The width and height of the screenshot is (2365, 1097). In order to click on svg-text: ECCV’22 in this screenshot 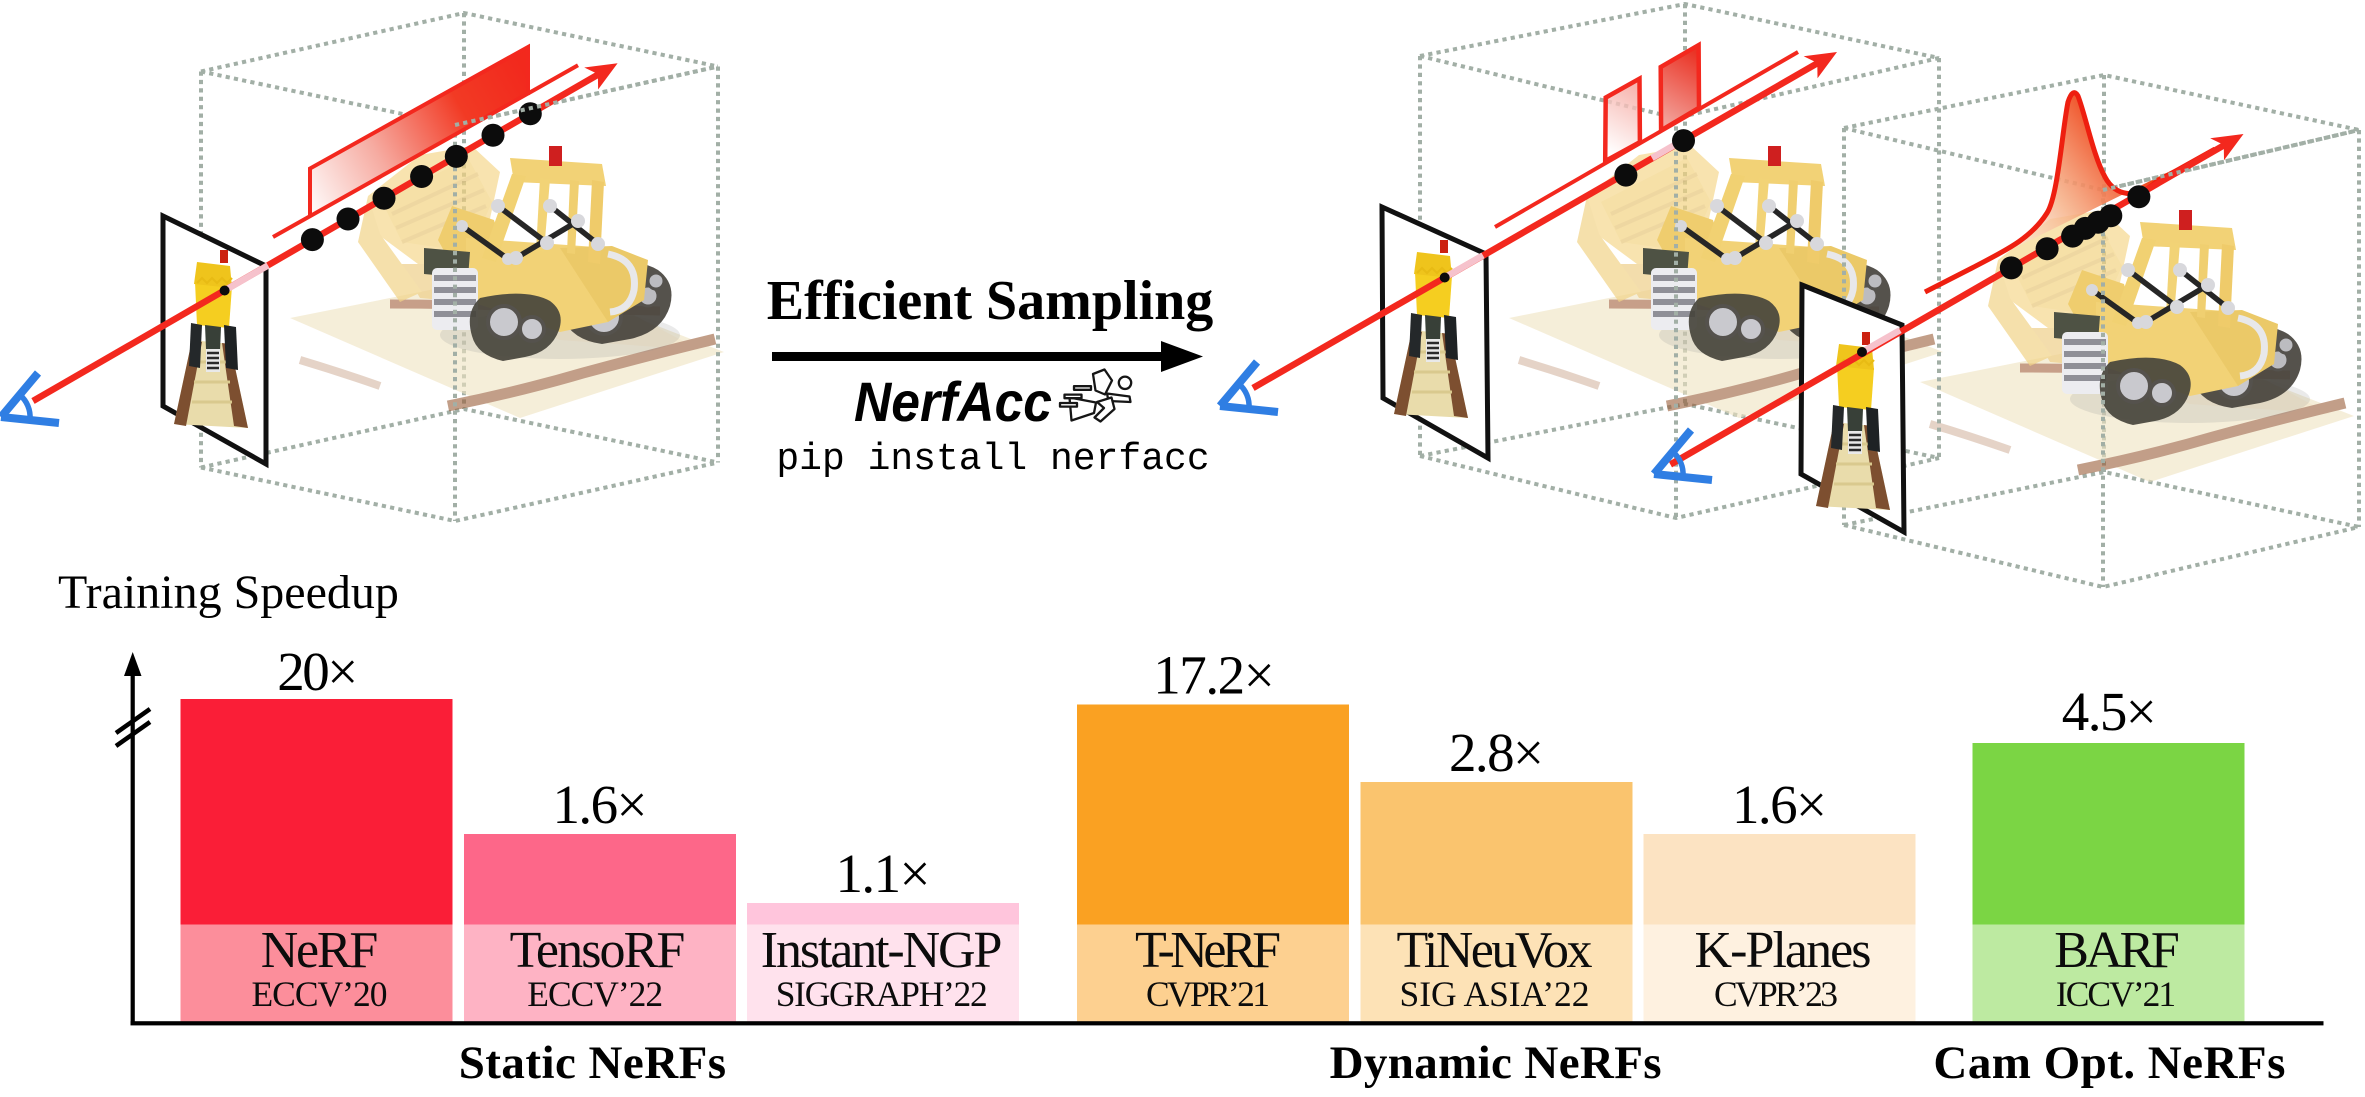, I will do `click(595, 994)`.